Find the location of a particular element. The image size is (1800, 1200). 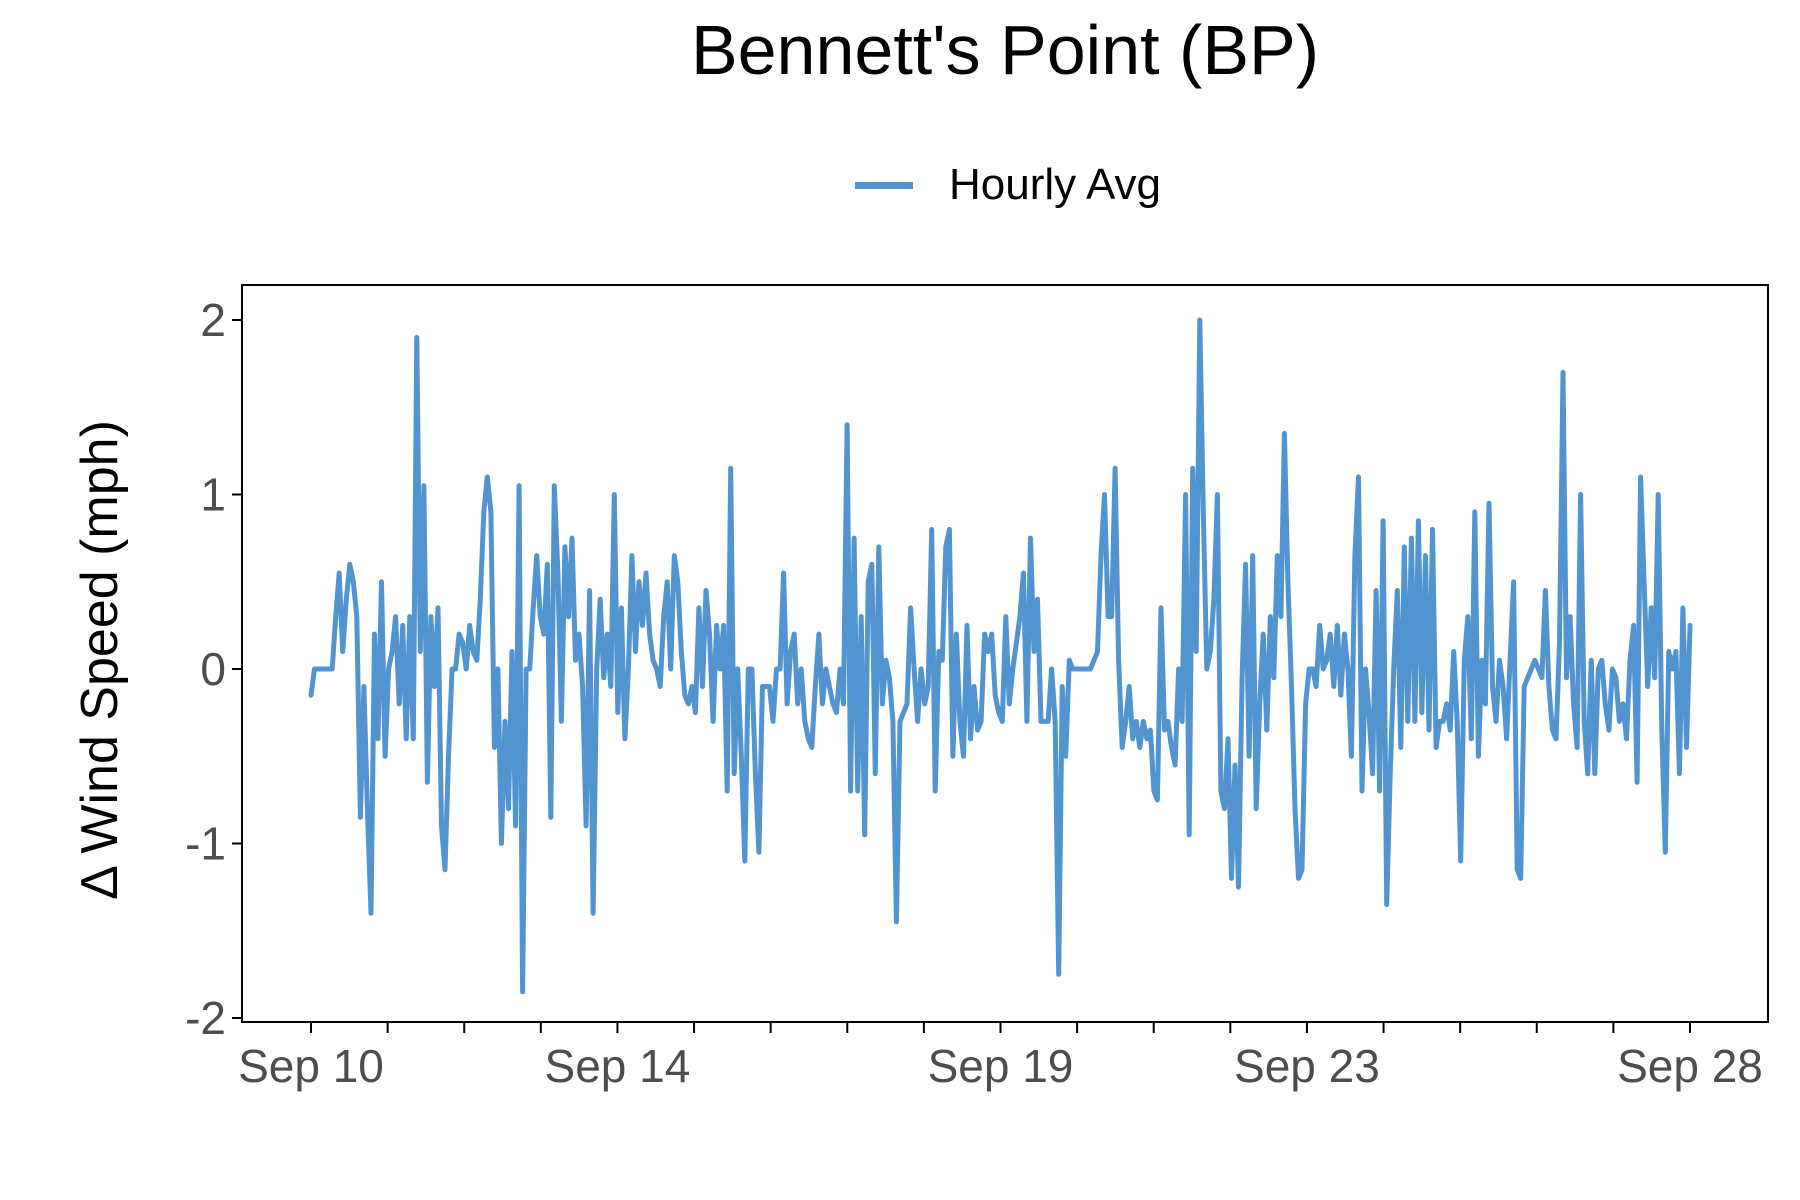

y-tick-label: -2 is located at coordinates (205, 1018).